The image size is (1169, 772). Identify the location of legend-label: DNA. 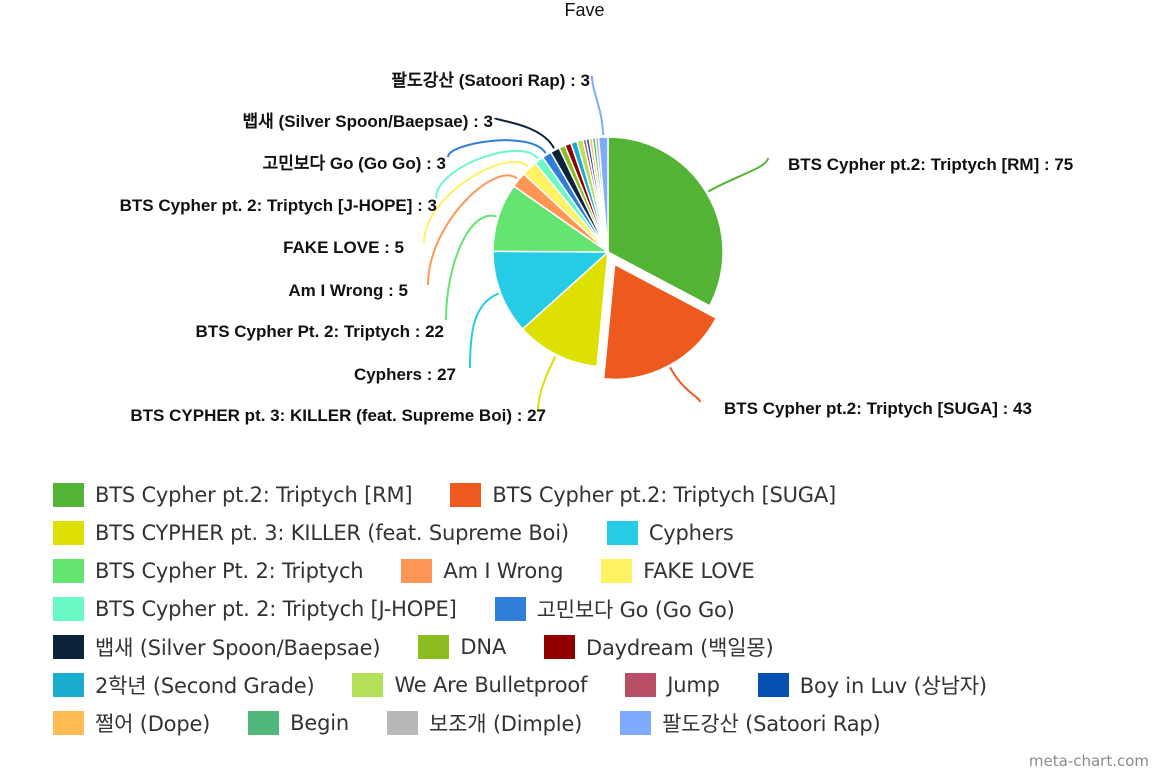
(483, 647).